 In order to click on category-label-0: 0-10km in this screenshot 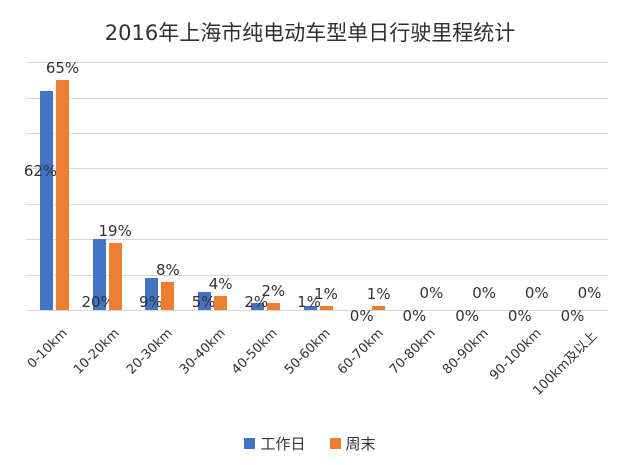, I will do `click(47, 349)`.